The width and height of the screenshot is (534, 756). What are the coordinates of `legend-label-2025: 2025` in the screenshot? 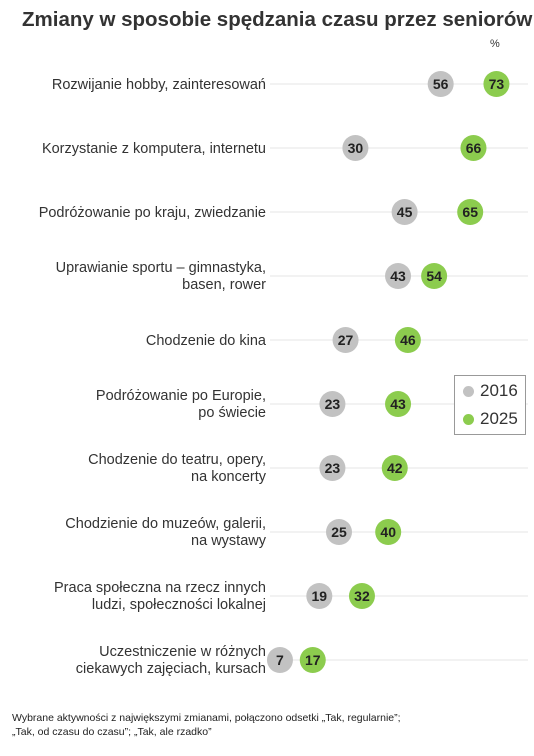 It's located at (499, 418).